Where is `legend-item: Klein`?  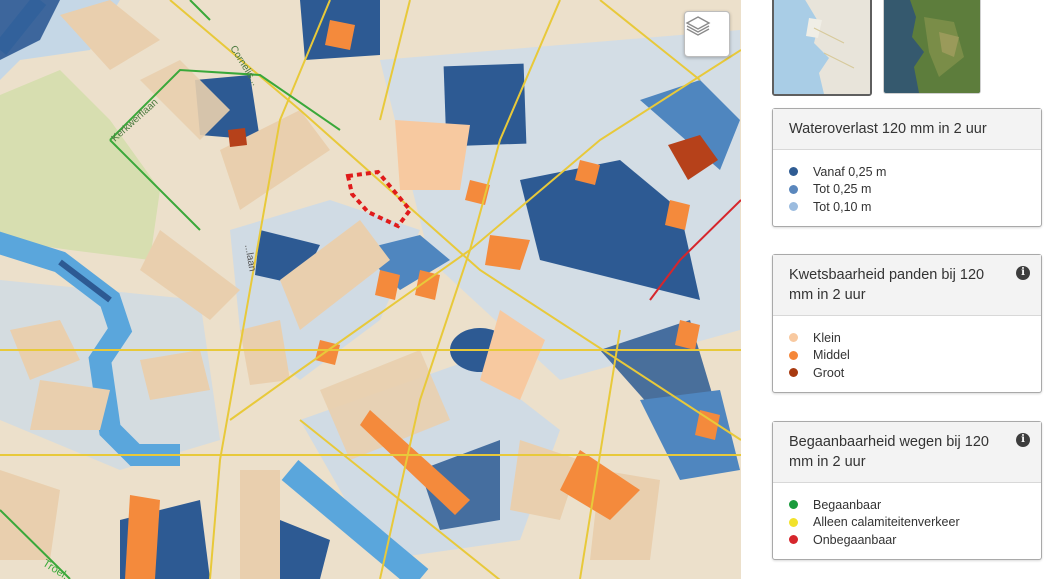
legend-item: Klein is located at coordinates (907, 338).